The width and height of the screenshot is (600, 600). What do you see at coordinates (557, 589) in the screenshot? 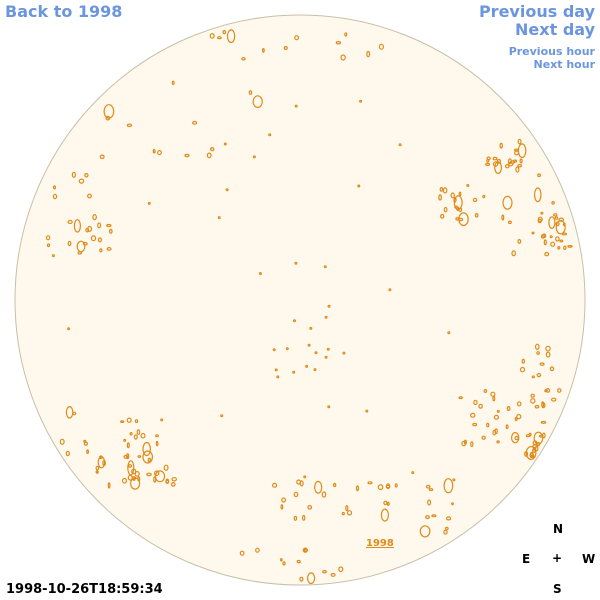
I see `compass-south: S` at bounding box center [557, 589].